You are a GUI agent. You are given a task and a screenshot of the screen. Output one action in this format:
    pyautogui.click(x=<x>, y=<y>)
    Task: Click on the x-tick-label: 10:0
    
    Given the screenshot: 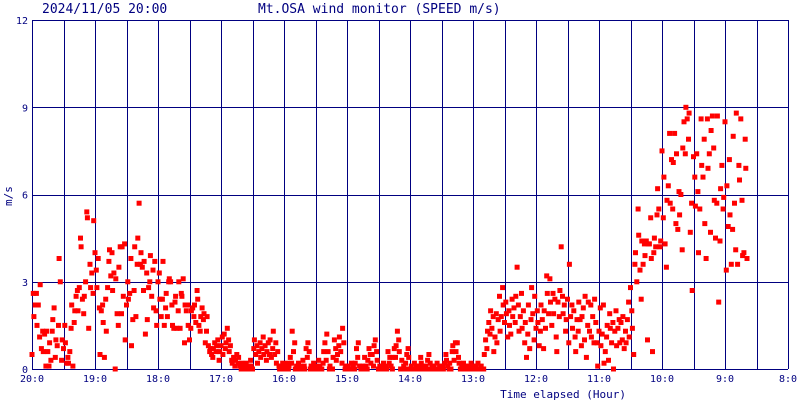 What is the action you would take?
    pyautogui.click(x=662, y=379)
    